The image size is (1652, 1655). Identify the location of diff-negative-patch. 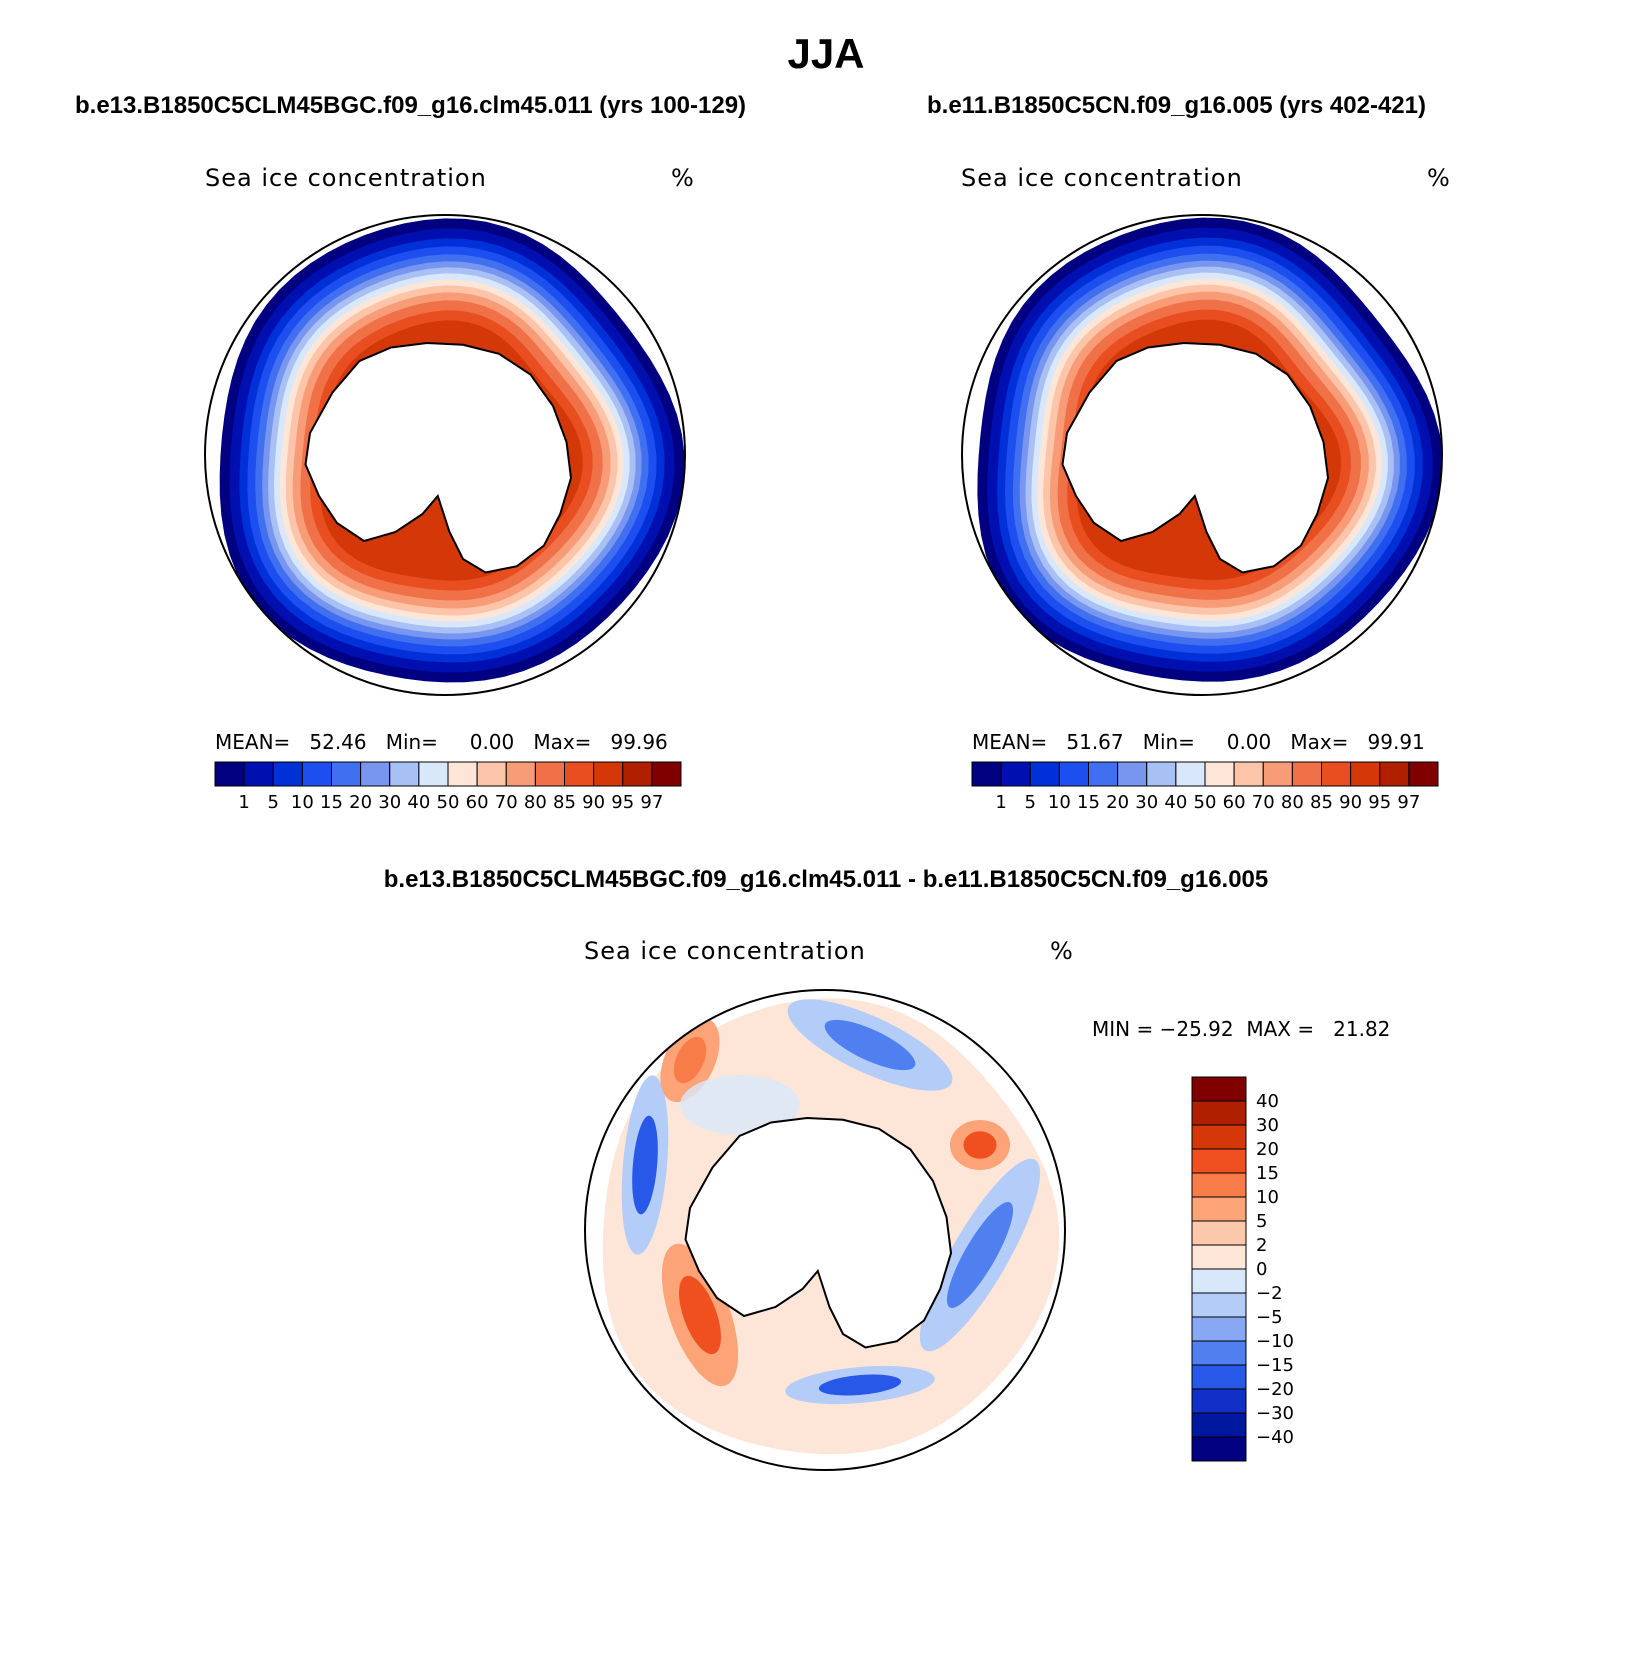
(740, 1105).